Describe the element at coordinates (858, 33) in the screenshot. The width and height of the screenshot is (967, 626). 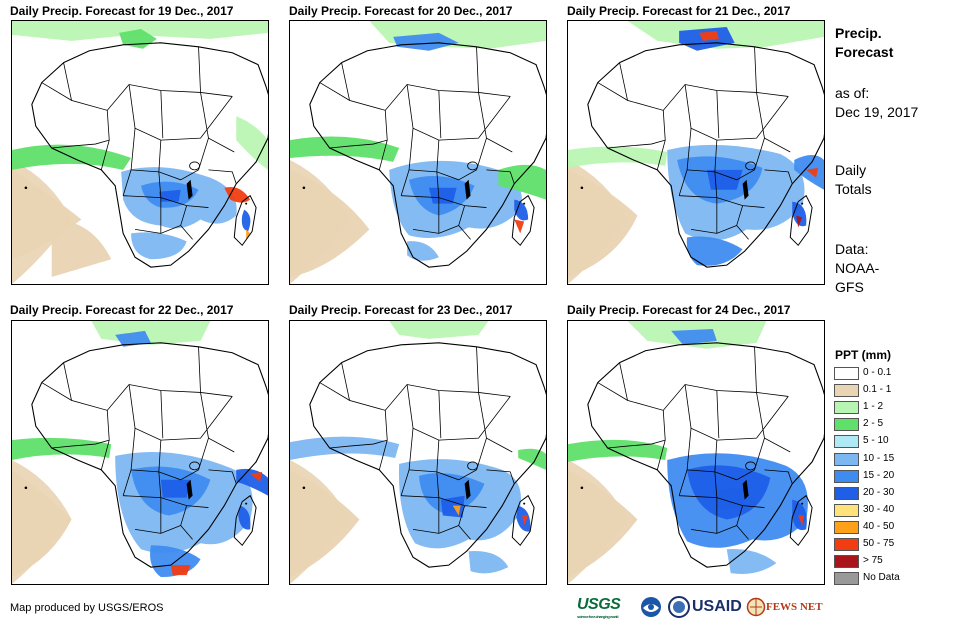
I see `side-heading-line1: Precip.` at that location.